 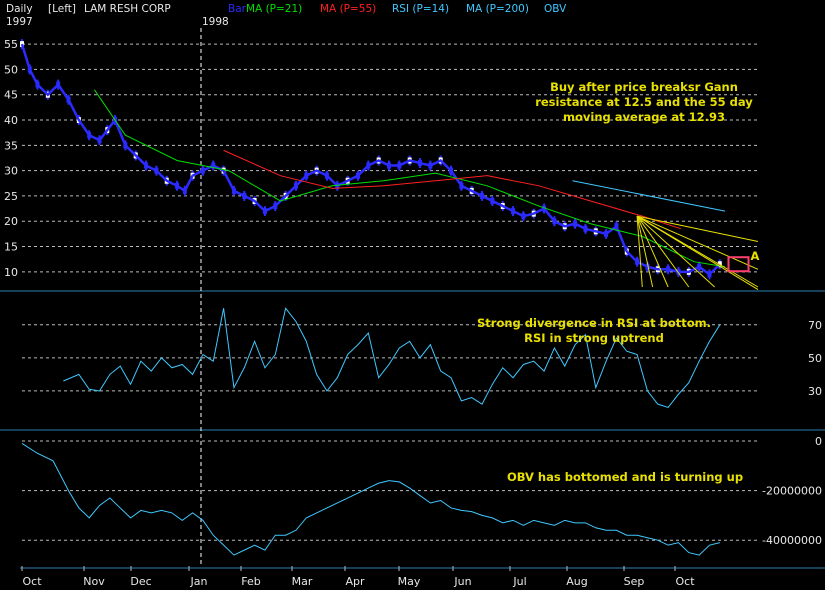 What do you see at coordinates (815, 325) in the screenshot?
I see `y-tick-label: 70` at bounding box center [815, 325].